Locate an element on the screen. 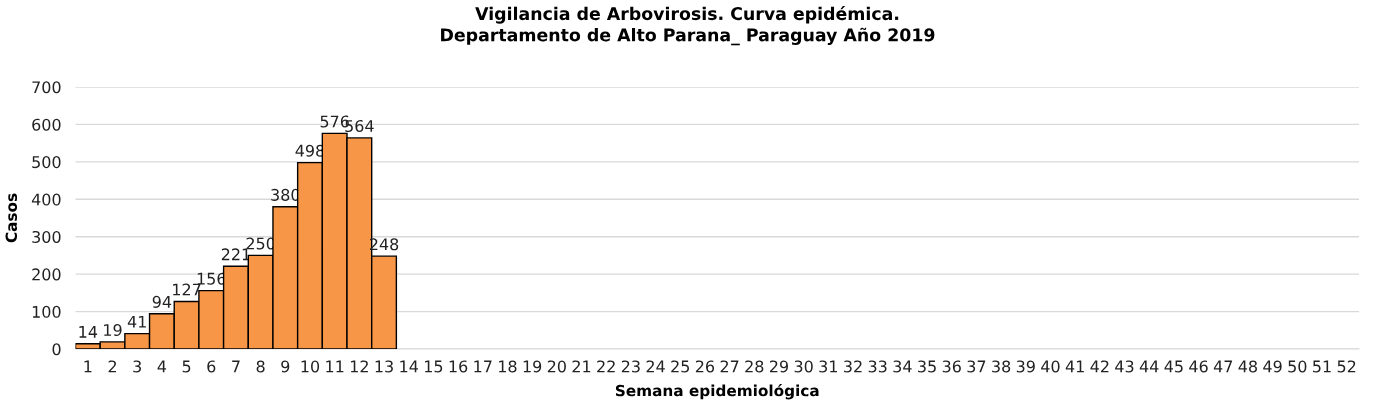 This screenshot has height=412, width=1375. x-tick-label: 9 is located at coordinates (285, 366).